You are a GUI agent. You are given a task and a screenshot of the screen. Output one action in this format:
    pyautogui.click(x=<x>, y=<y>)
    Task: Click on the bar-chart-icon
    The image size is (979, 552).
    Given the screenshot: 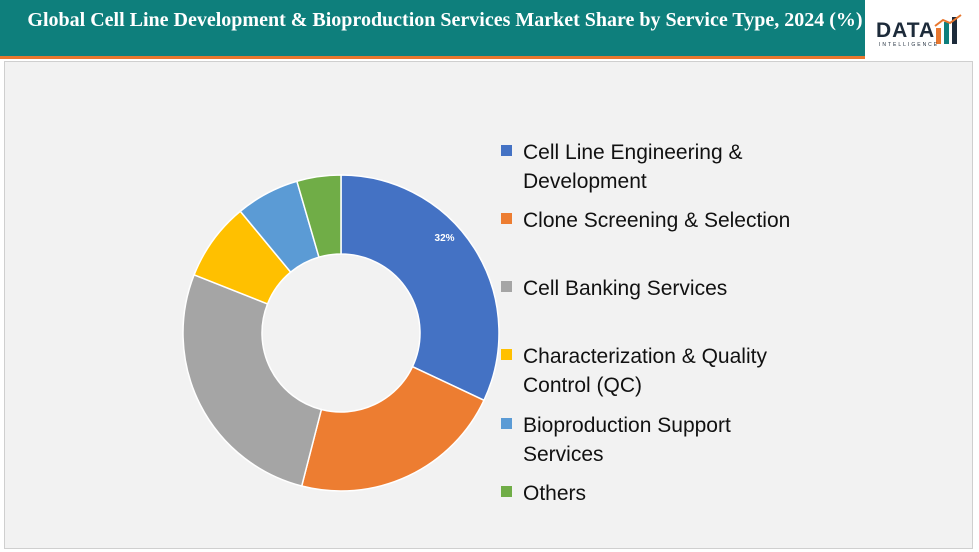 What is the action you would take?
    pyautogui.click(x=948, y=29)
    